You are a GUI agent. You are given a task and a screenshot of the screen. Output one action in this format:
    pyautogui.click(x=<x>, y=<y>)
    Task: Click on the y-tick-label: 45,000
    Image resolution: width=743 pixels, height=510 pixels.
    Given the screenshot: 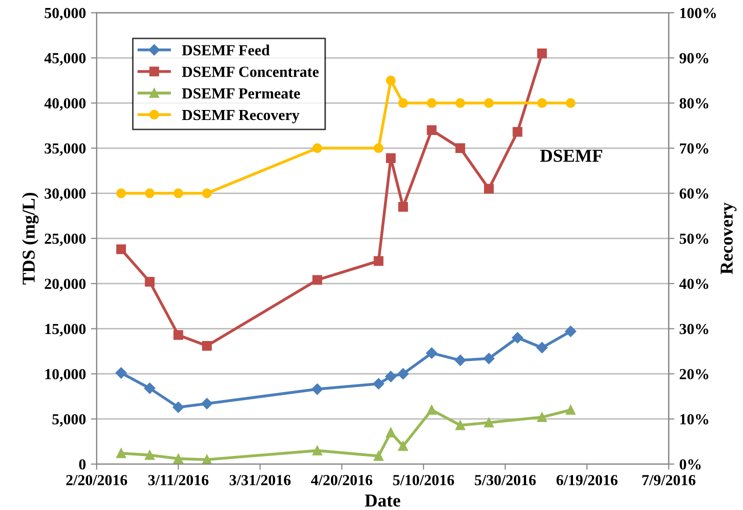 What is the action you would take?
    pyautogui.click(x=65, y=59)
    